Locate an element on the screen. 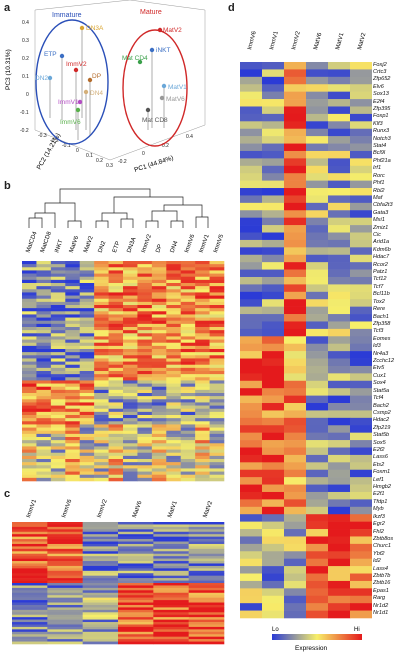  gene-label: Crtc3 is located at coordinates (380, 71).